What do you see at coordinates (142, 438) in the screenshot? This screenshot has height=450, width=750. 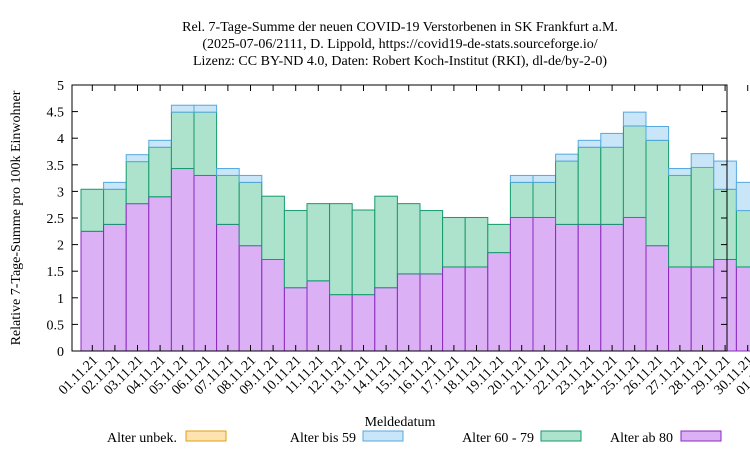 I see `legend-label: Alter unbek.` at bounding box center [142, 438].